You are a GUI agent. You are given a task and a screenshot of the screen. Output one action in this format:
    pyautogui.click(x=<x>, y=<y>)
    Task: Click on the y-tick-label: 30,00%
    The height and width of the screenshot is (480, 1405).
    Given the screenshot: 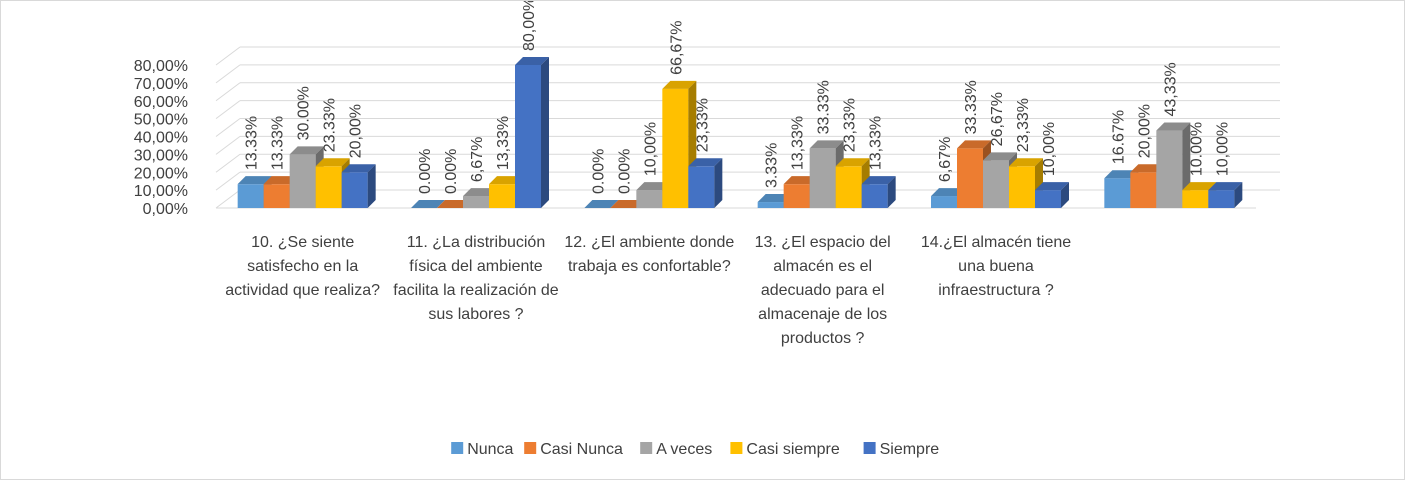 What is the action you would take?
    pyautogui.click(x=161, y=155)
    